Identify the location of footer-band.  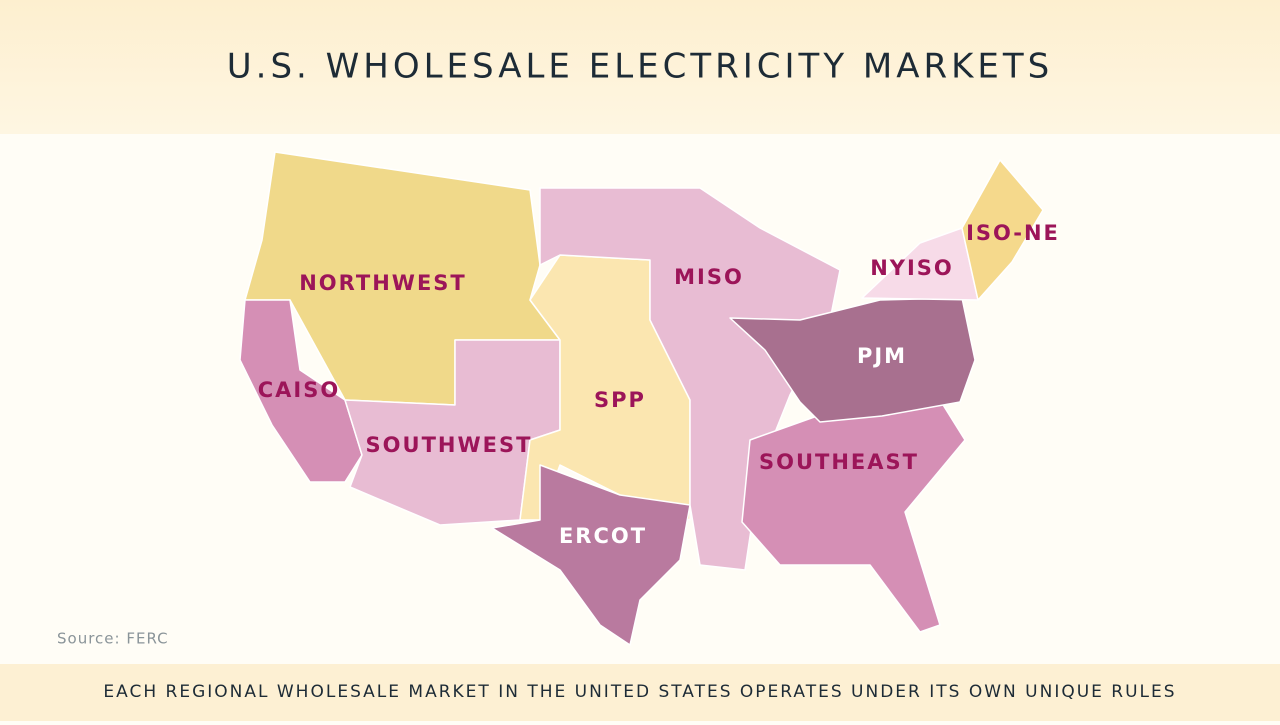
(640, 692).